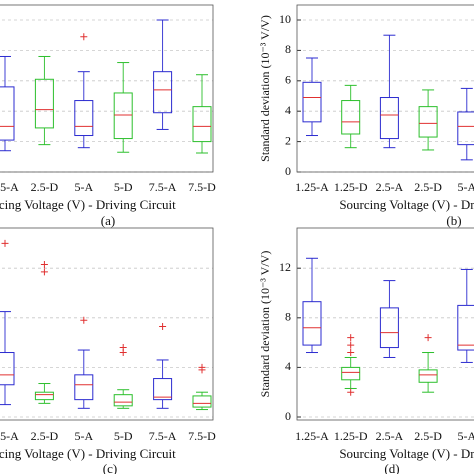 This screenshot has width=474, height=474. I want to click on panel-label: (a), so click(108, 220).